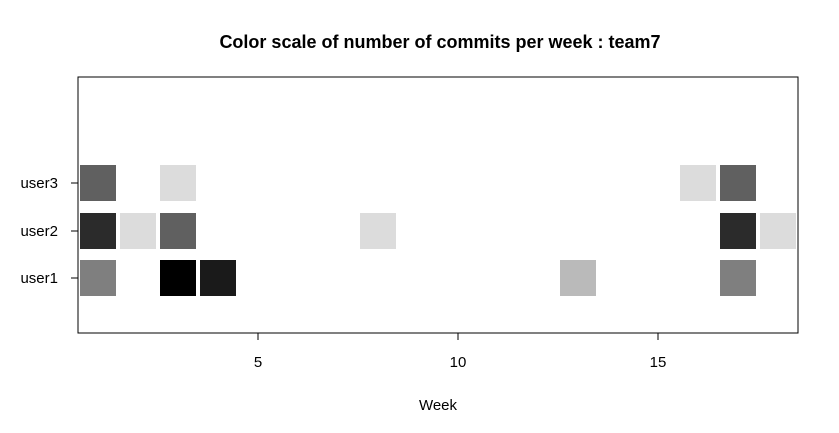 Image resolution: width=839 pixels, height=433 pixels. What do you see at coordinates (458, 362) in the screenshot?
I see `x-tick-label-10: 10` at bounding box center [458, 362].